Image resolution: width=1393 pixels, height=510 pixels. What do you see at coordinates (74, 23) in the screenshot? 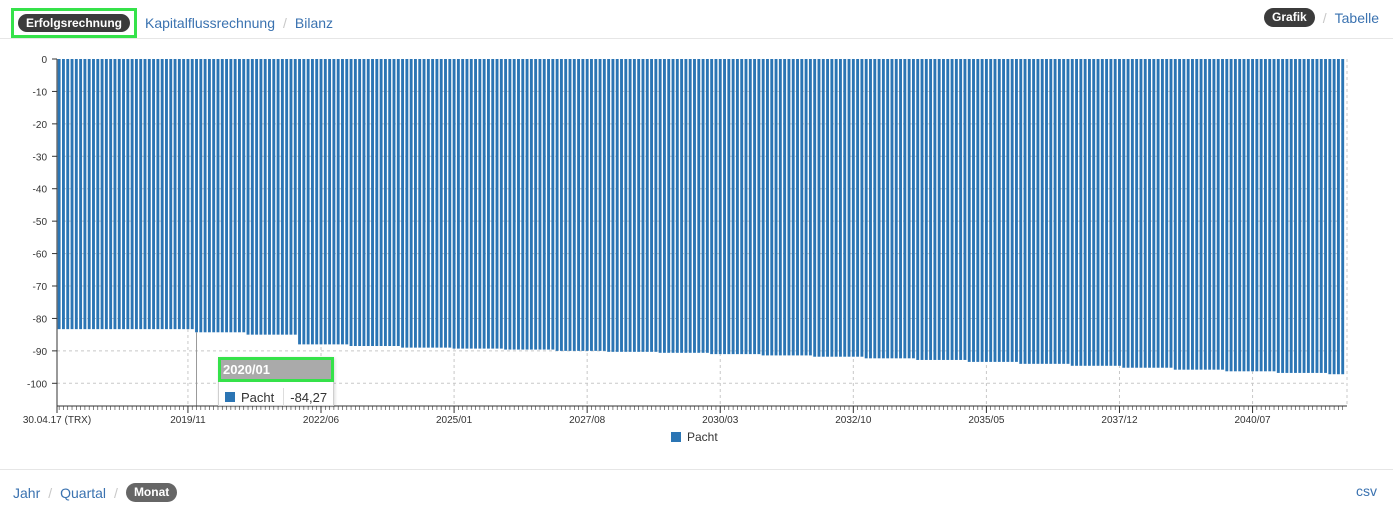
I see `tab-erfolgsrechnung: Erfolgsrechnung` at bounding box center [74, 23].